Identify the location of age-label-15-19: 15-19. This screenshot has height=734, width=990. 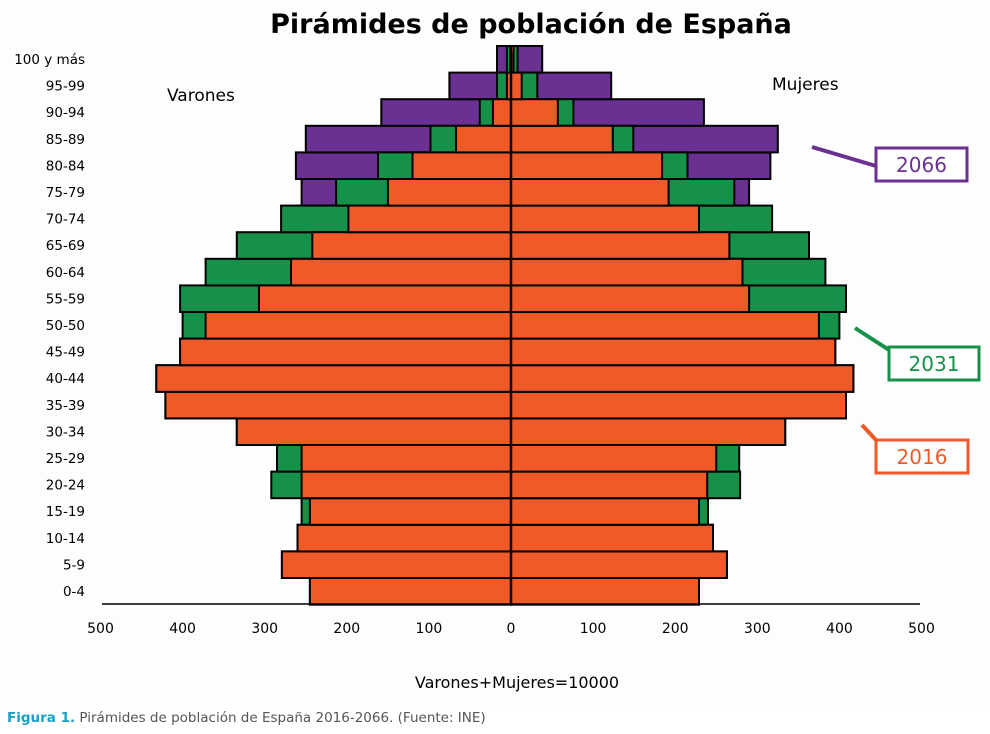
(65, 512).